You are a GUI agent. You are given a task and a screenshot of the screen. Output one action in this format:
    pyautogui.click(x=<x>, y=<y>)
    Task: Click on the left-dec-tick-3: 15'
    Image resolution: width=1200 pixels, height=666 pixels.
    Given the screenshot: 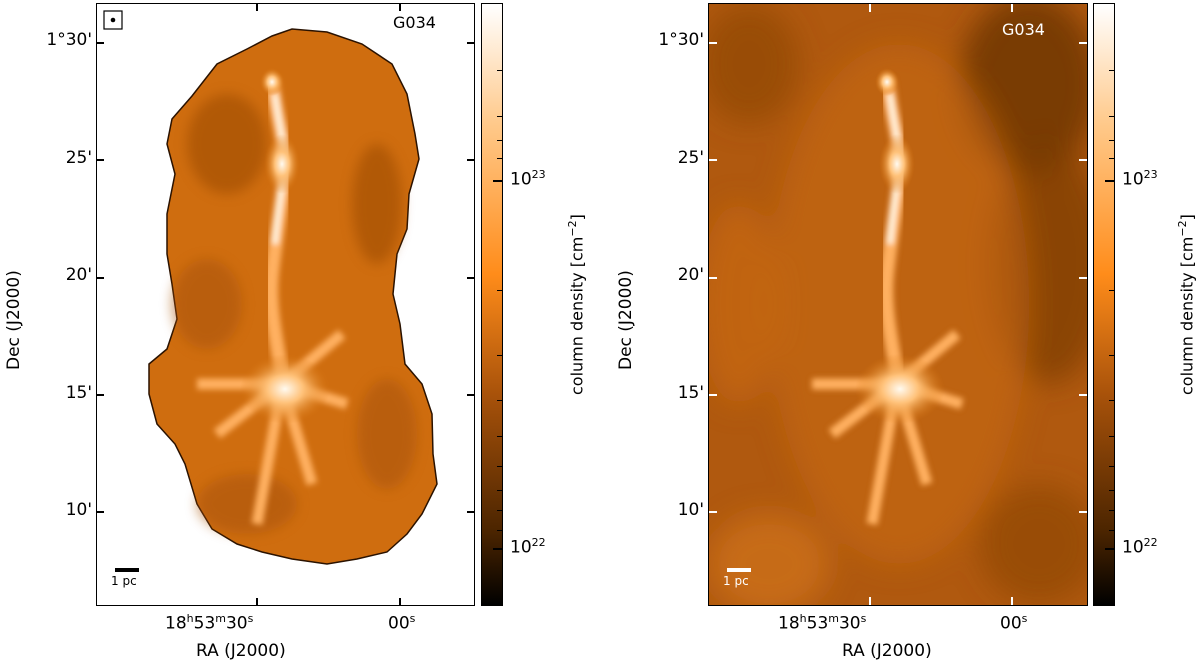 What is the action you would take?
    pyautogui.click(x=78, y=393)
    